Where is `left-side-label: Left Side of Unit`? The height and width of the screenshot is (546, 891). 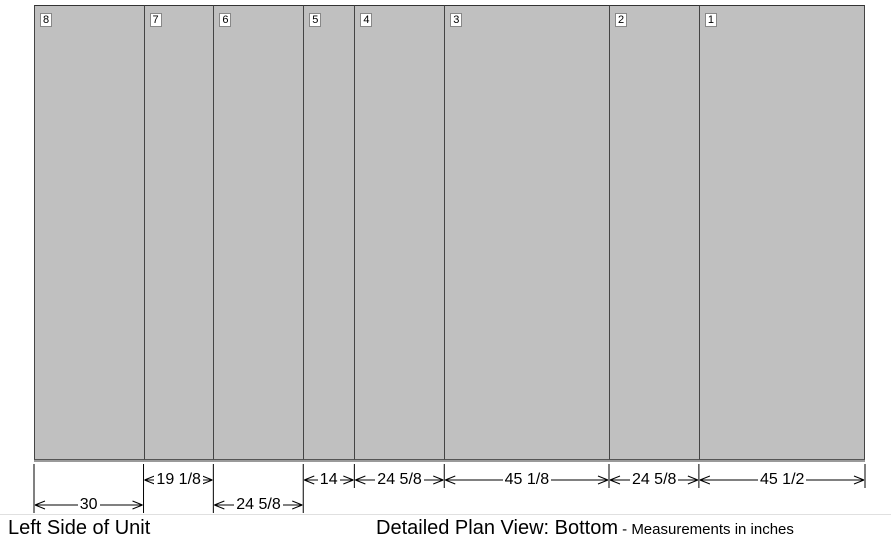
left-side-label: Left Side of Unit is located at coordinates (79, 528).